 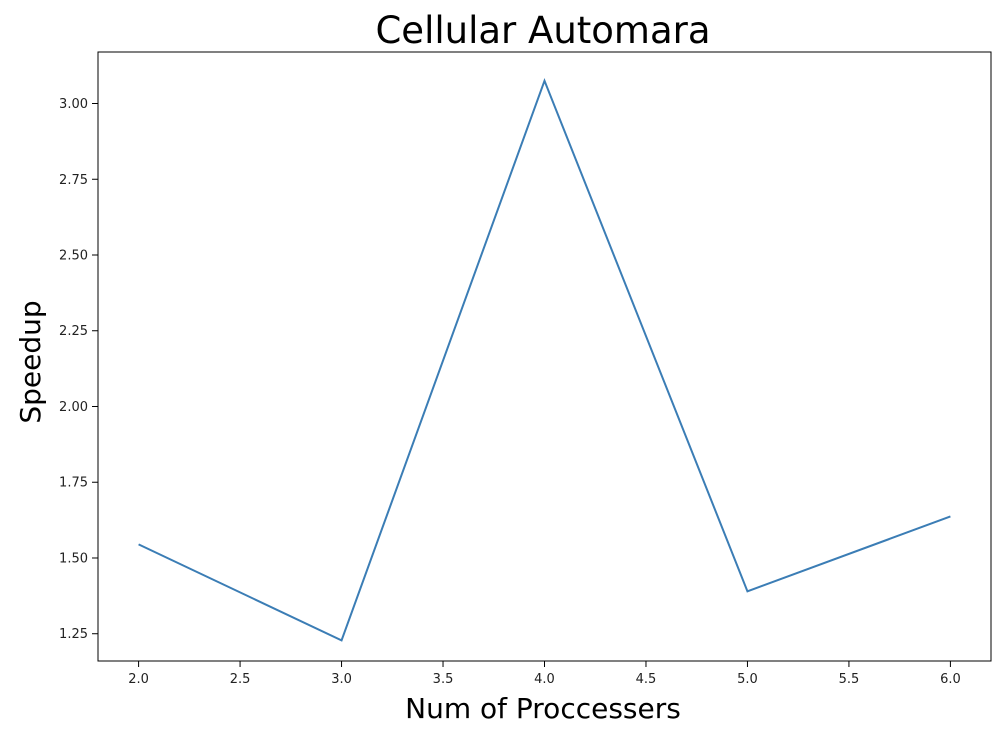 What do you see at coordinates (950, 679) in the screenshot?
I see `x-tick-label: 6.0` at bounding box center [950, 679].